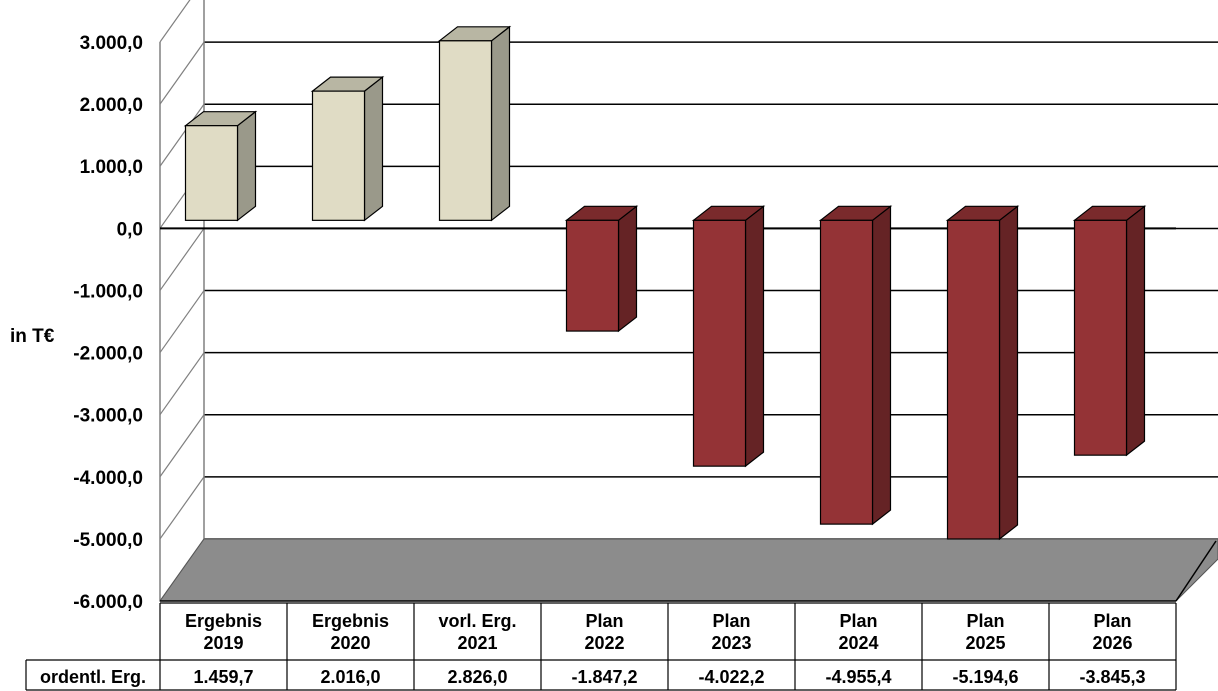 The image size is (1218, 691). Describe the element at coordinates (223, 677) in the screenshot. I see `data-label-0: 1.459,7` at that location.